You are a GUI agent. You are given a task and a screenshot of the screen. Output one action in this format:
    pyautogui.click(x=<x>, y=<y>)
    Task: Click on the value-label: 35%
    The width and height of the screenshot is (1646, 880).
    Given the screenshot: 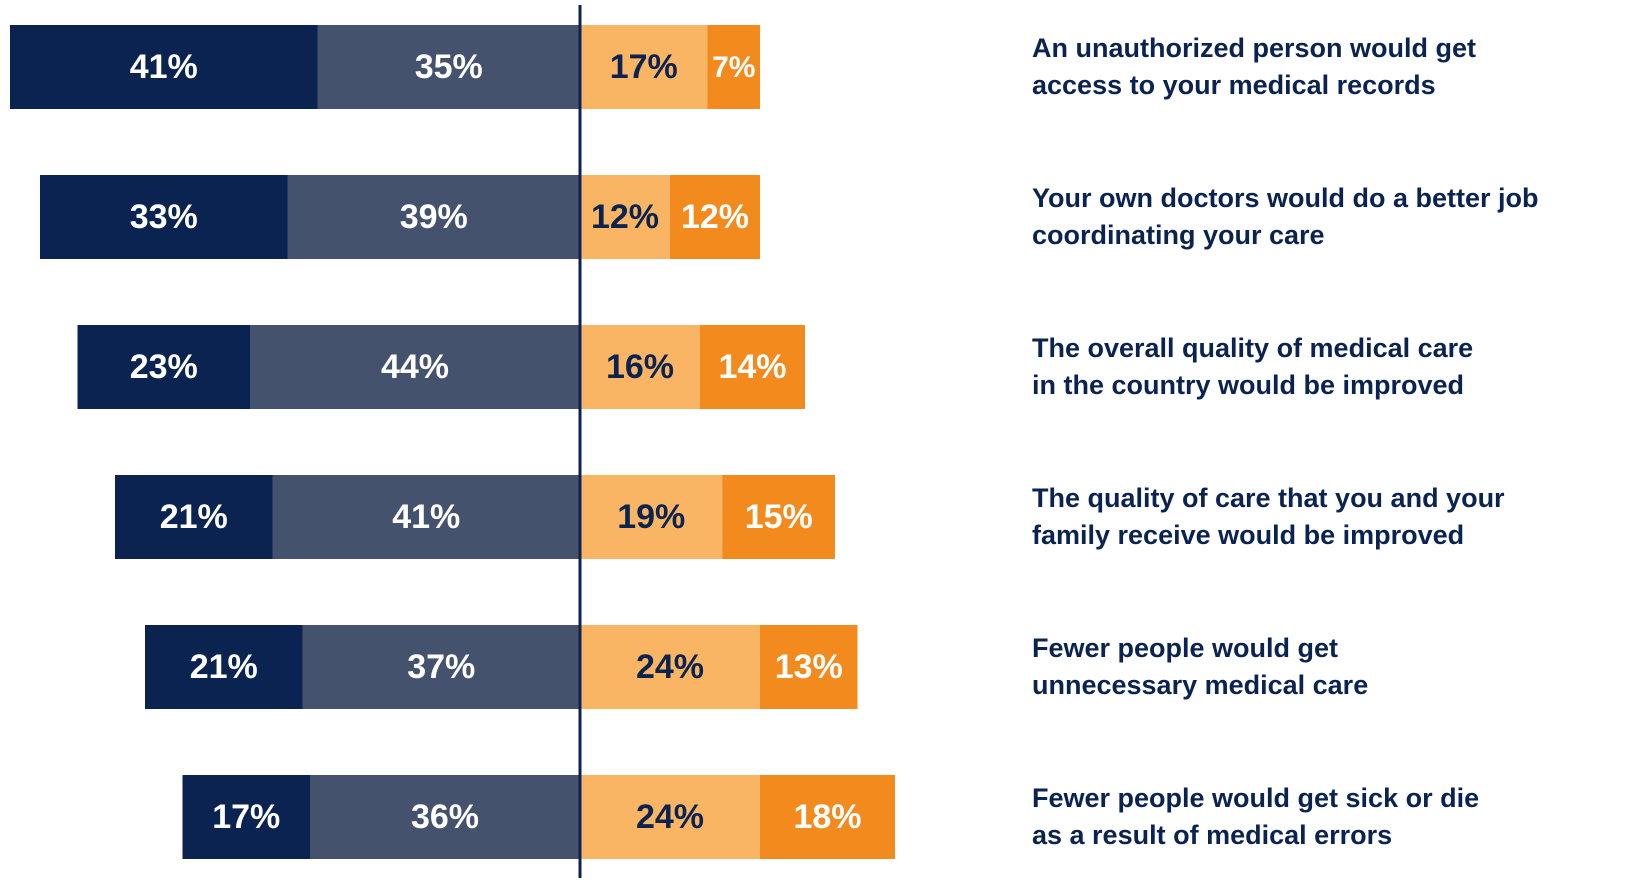 What is the action you would take?
    pyautogui.click(x=449, y=67)
    